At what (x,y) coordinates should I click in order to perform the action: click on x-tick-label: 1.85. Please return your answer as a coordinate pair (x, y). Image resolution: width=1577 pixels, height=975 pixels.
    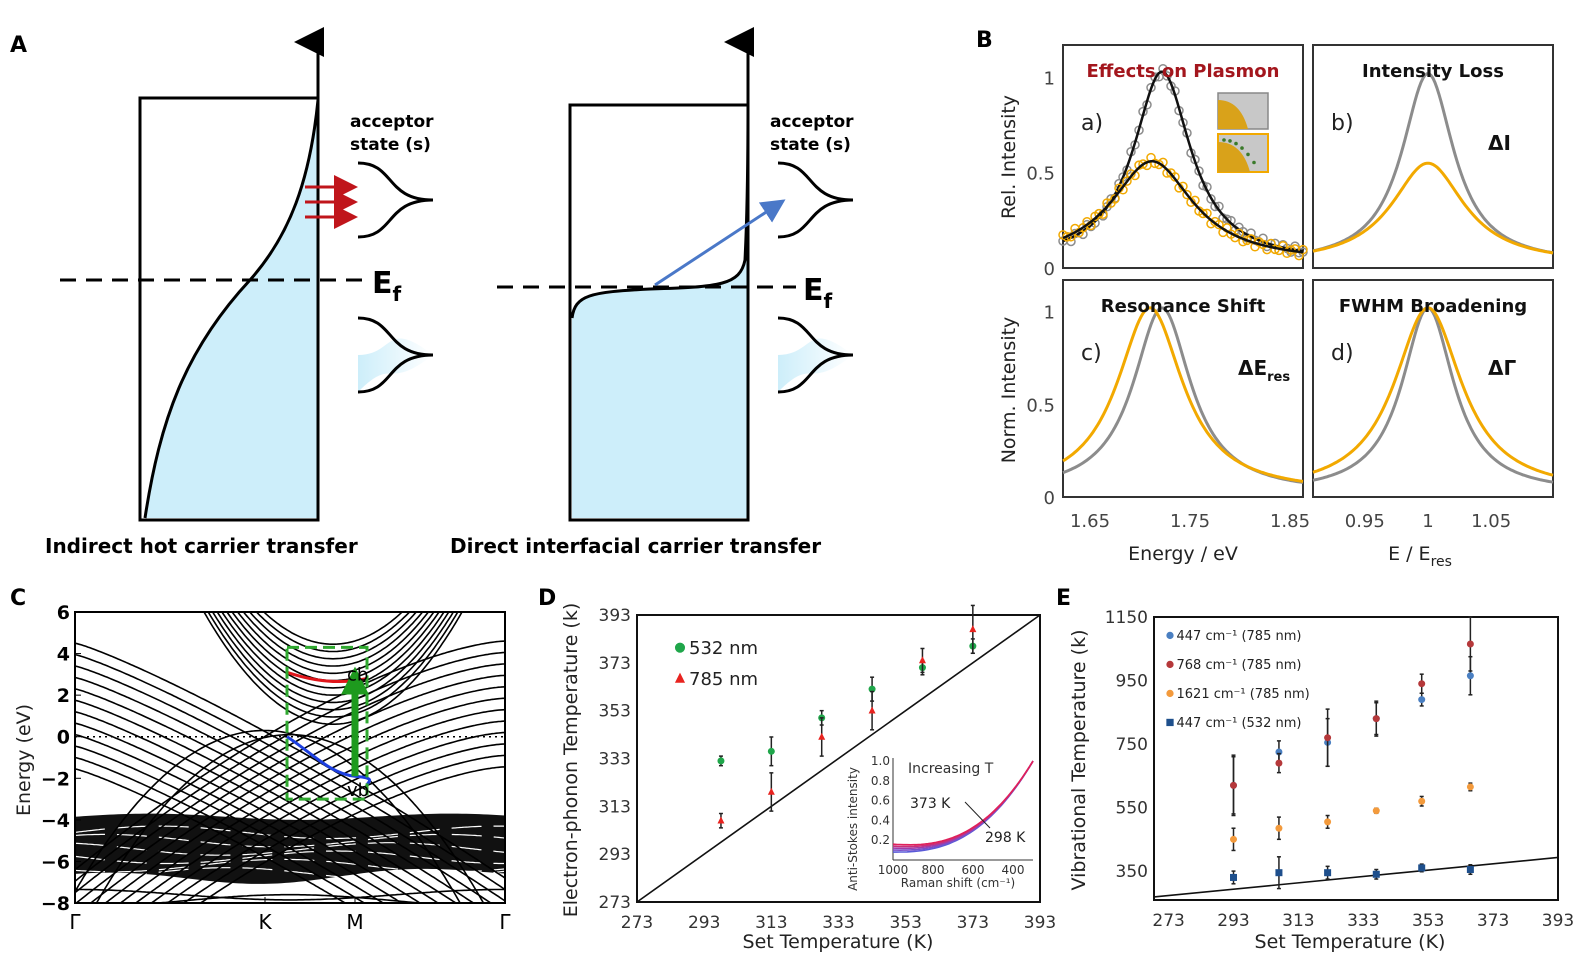
    Looking at the image, I should click on (1290, 521).